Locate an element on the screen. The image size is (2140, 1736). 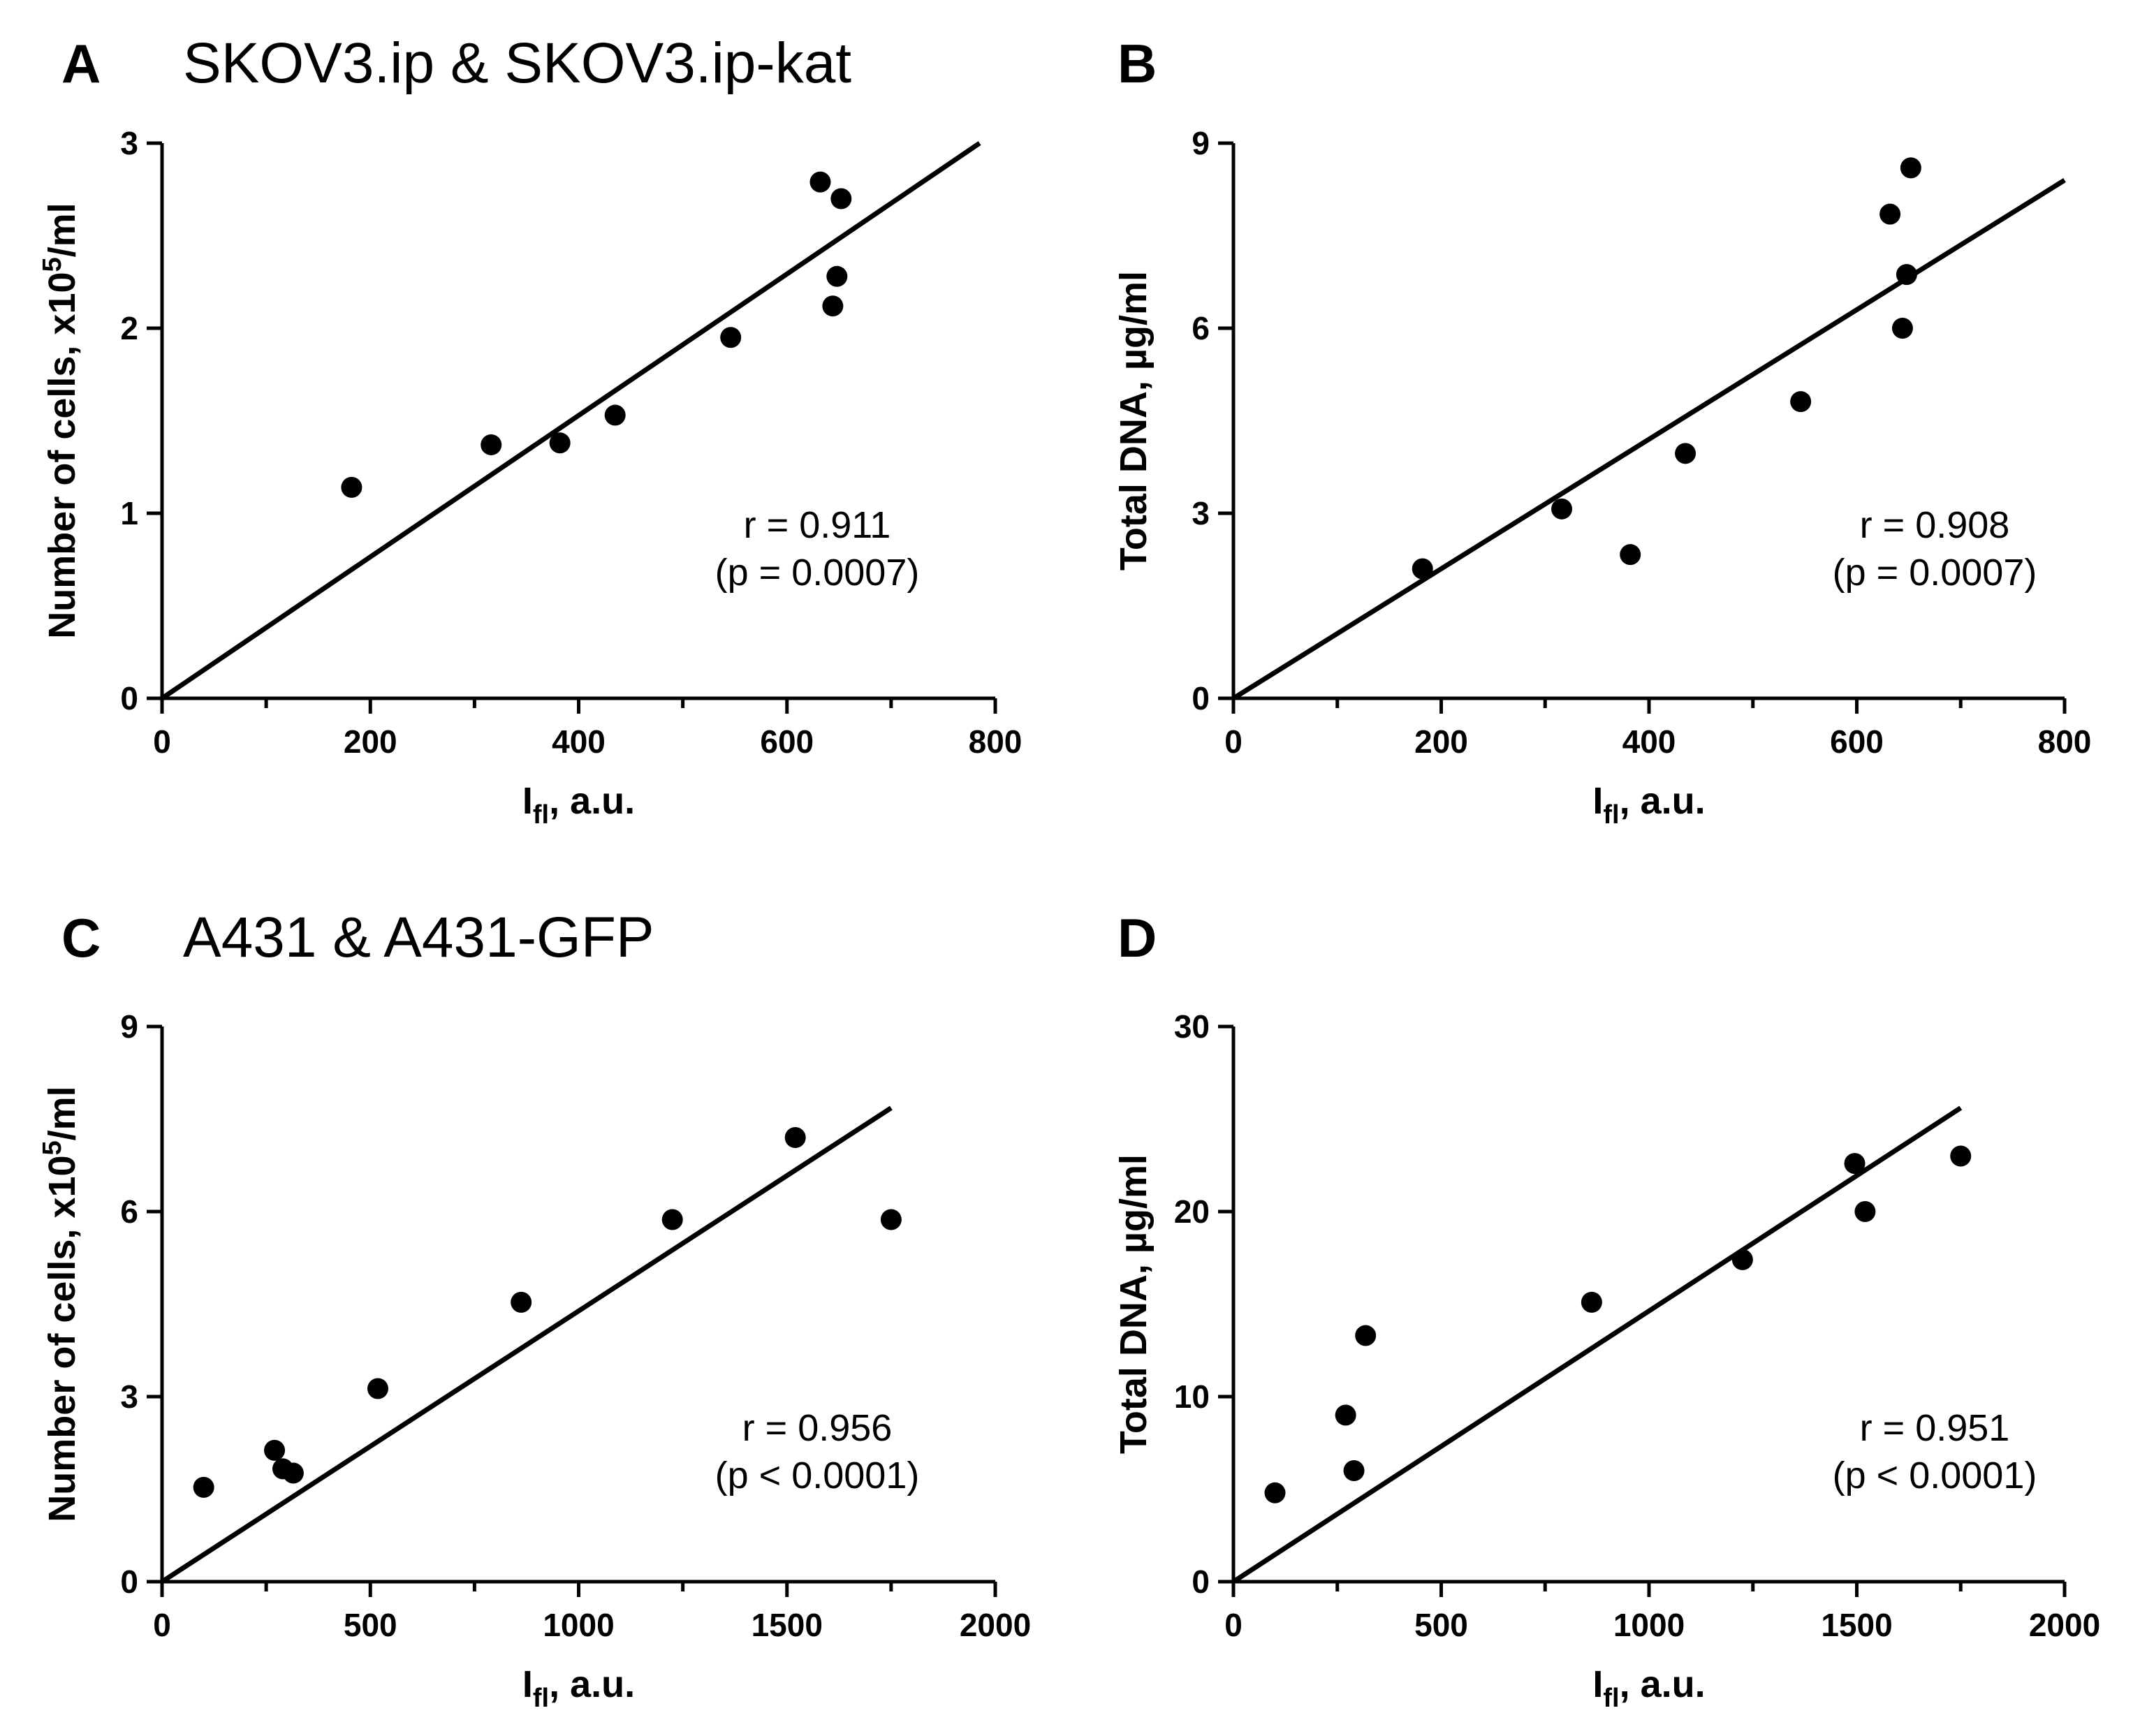
x-tick-label-a: 400 is located at coordinates (579, 741).